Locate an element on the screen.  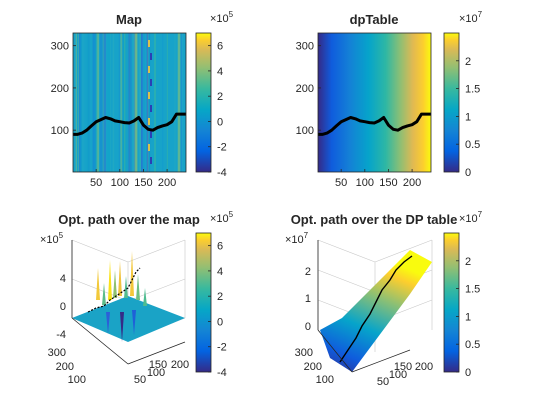
surface-dp-optimal-path is located at coordinates (376, 309).